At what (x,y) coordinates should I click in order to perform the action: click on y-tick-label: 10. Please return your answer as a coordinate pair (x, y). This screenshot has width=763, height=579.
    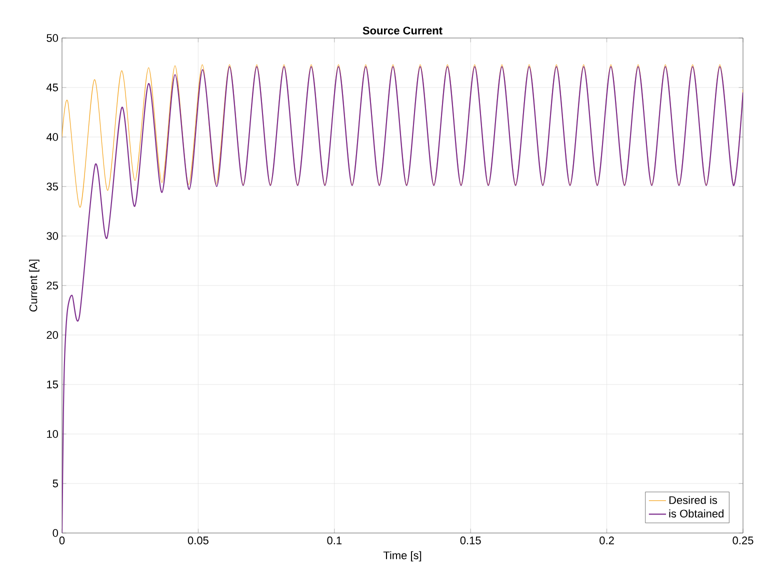
    Looking at the image, I should click on (52, 434).